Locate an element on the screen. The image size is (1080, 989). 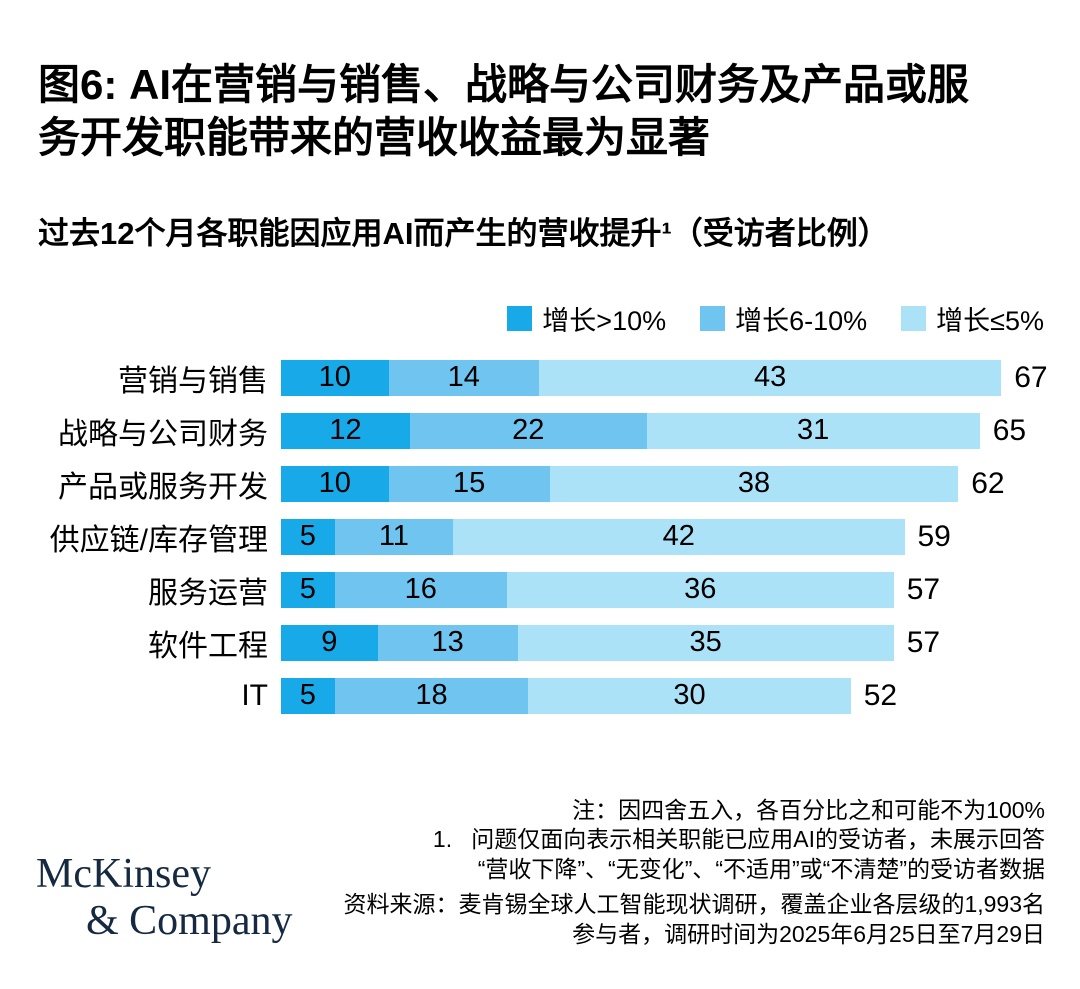
stacked-bar: 10 15 38 is located at coordinates (620, 483).